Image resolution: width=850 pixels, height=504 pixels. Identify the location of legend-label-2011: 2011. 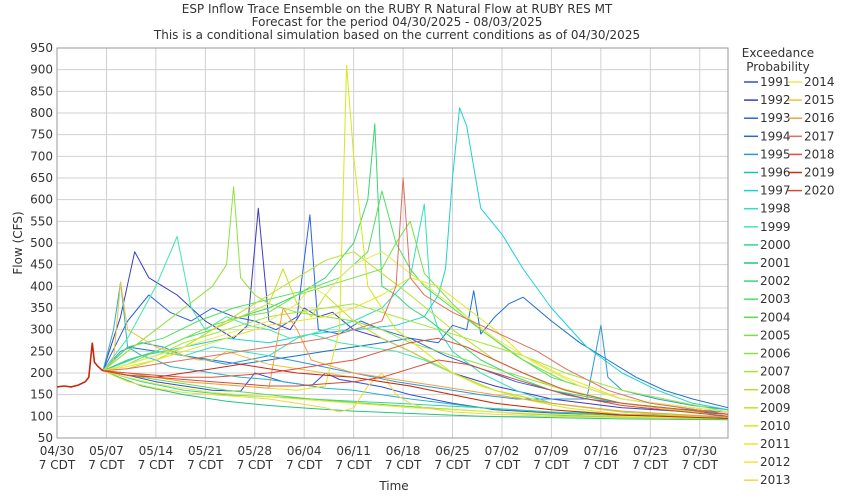
(775, 444).